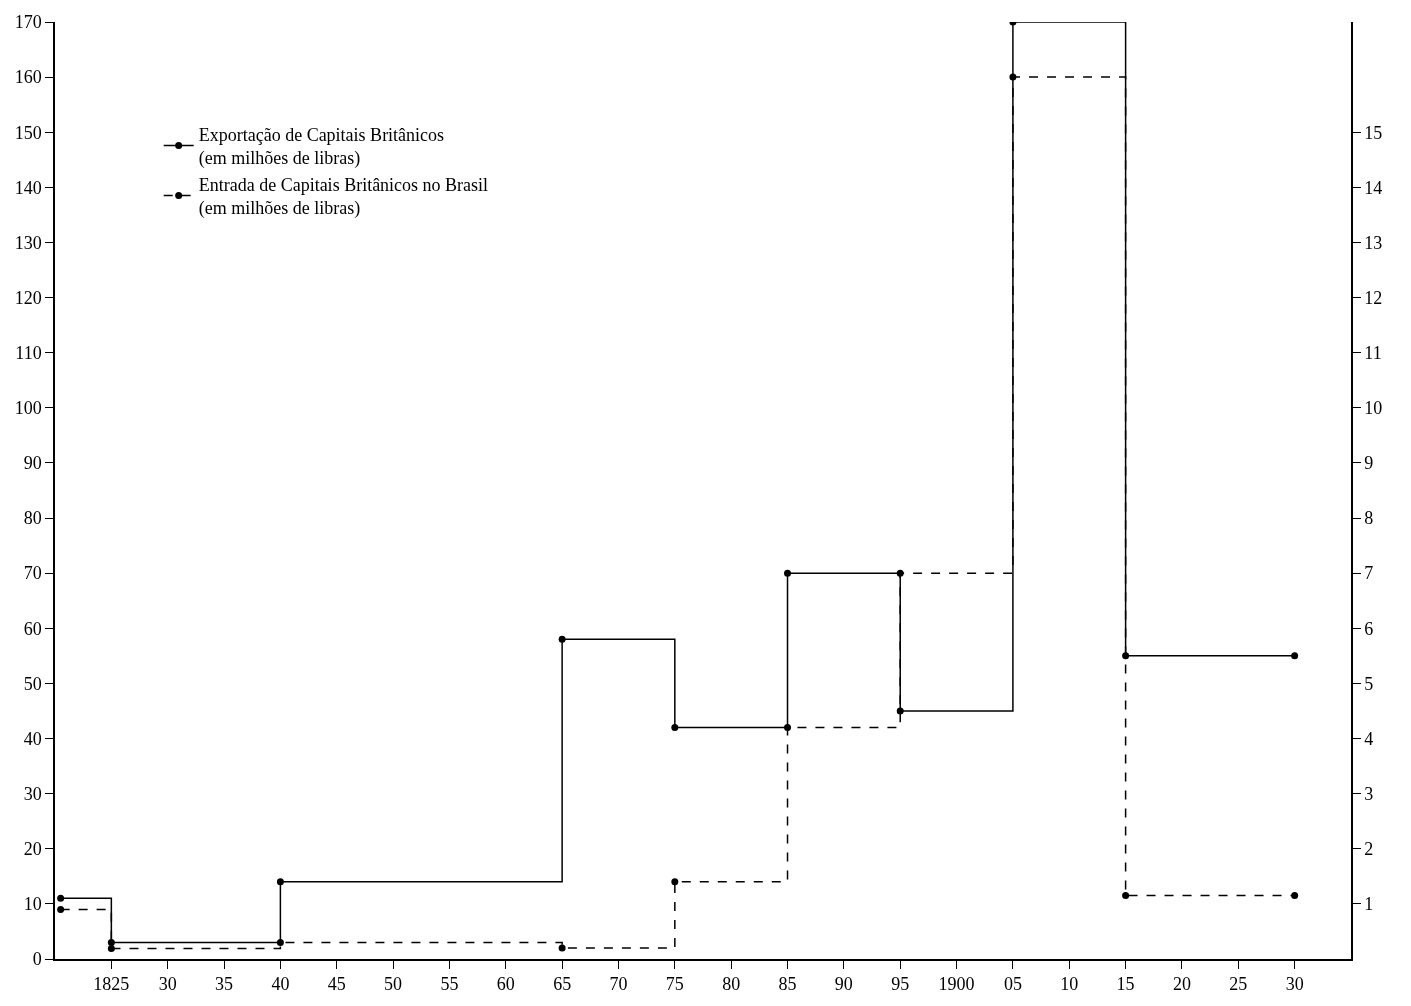 This screenshot has height=1006, width=1411. I want to click on x-tick-label: 65, so click(562, 984).